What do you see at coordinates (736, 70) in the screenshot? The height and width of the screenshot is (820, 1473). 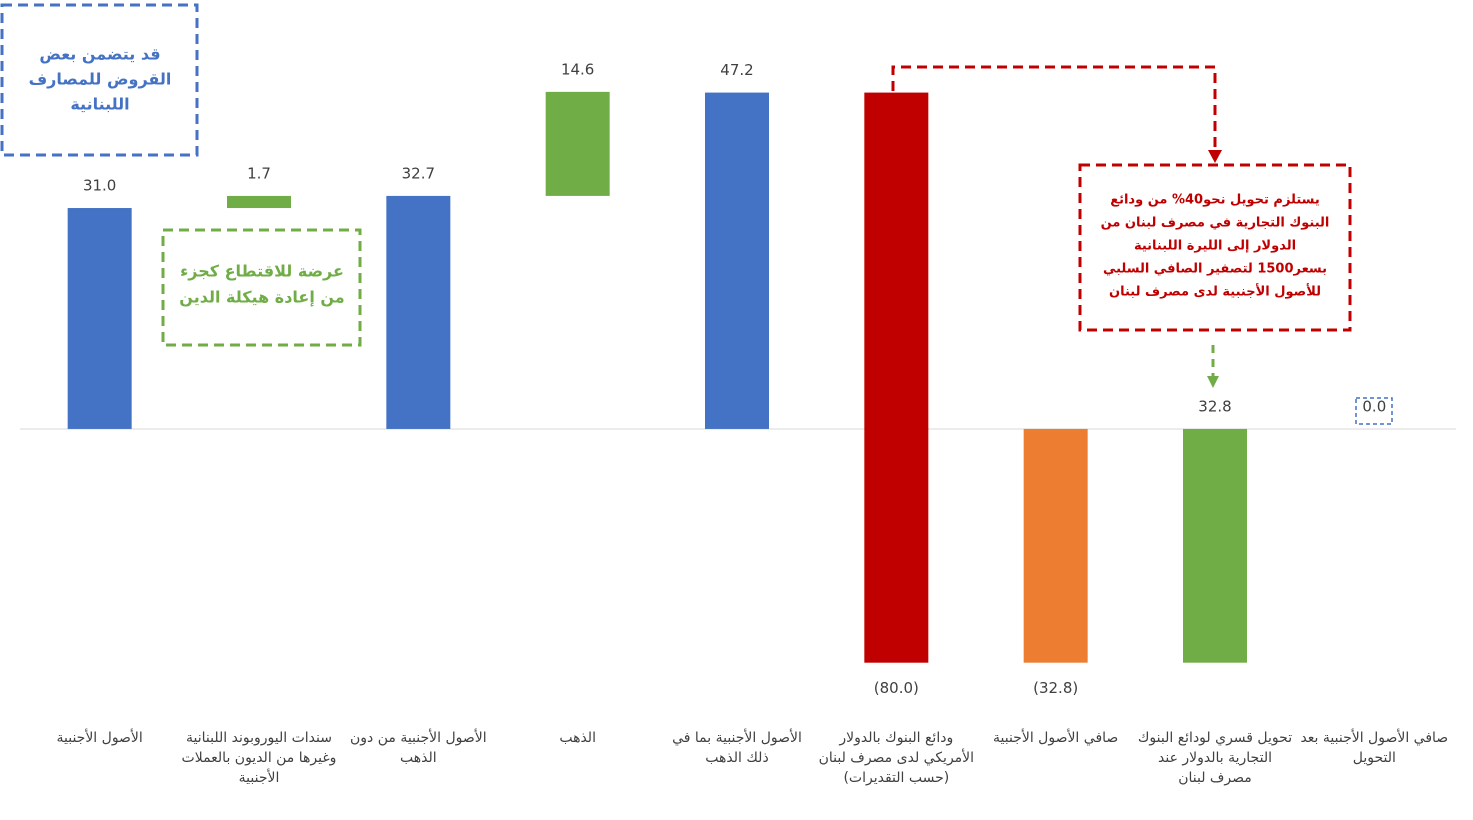 I see `value-label: 47.2` at bounding box center [736, 70].